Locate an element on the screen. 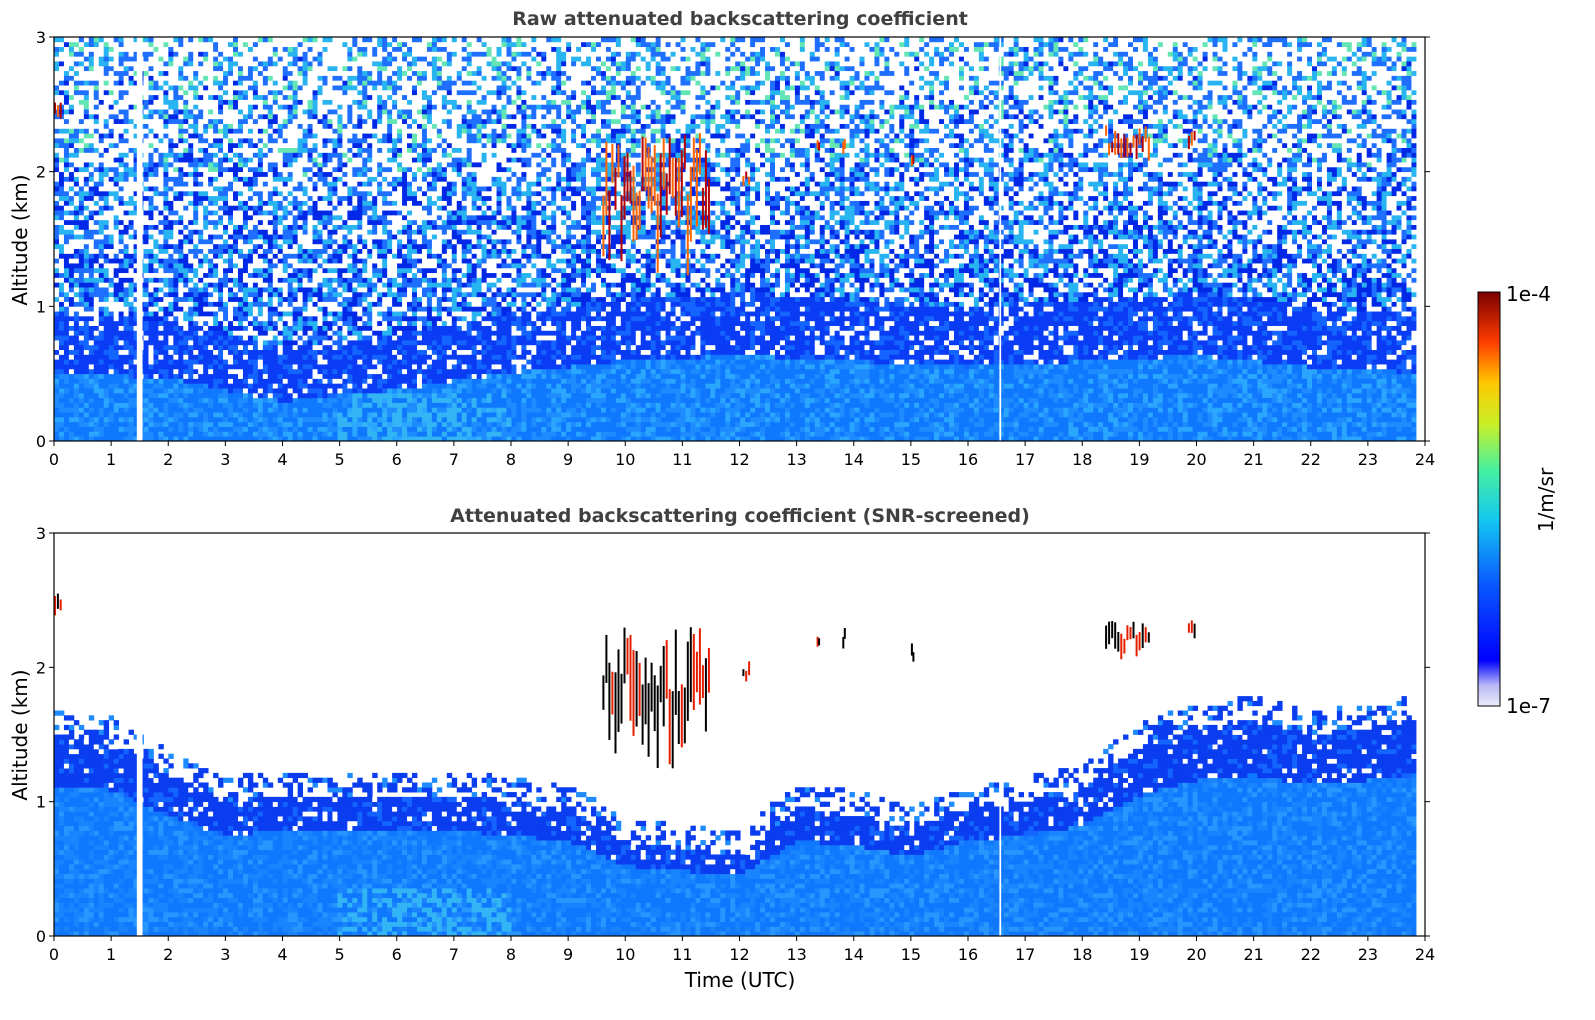 This screenshot has height=1020, width=1595. x-tick-label: 12 is located at coordinates (739, 459).